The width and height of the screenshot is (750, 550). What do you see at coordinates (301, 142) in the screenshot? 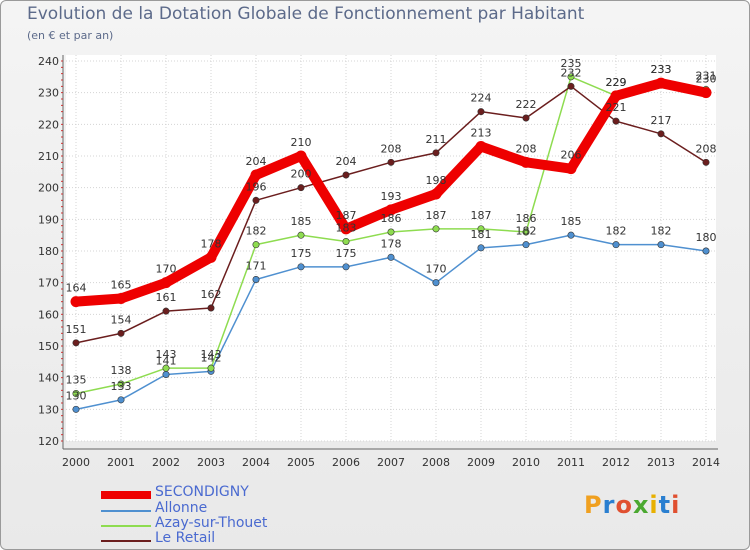
I see `data-label-secondigny: 210` at bounding box center [301, 142].